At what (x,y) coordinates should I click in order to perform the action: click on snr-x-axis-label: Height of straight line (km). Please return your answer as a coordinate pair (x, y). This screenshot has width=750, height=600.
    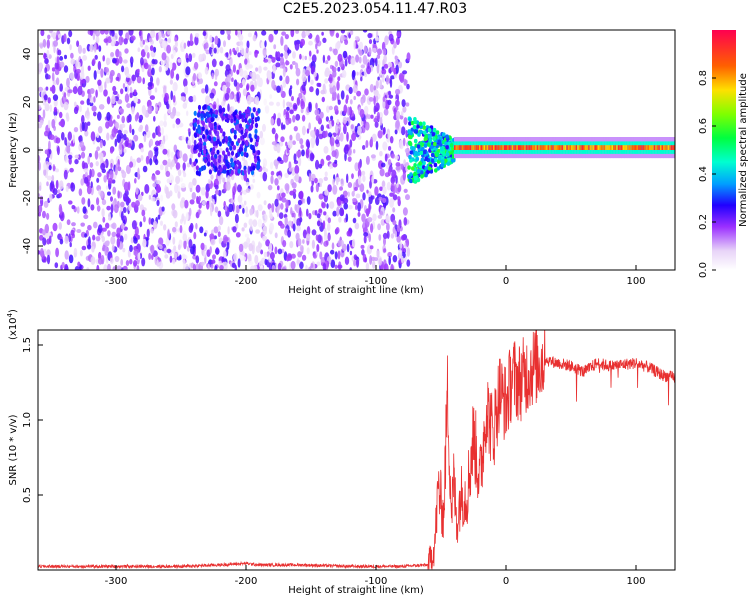
    Looking at the image, I should click on (356, 590).